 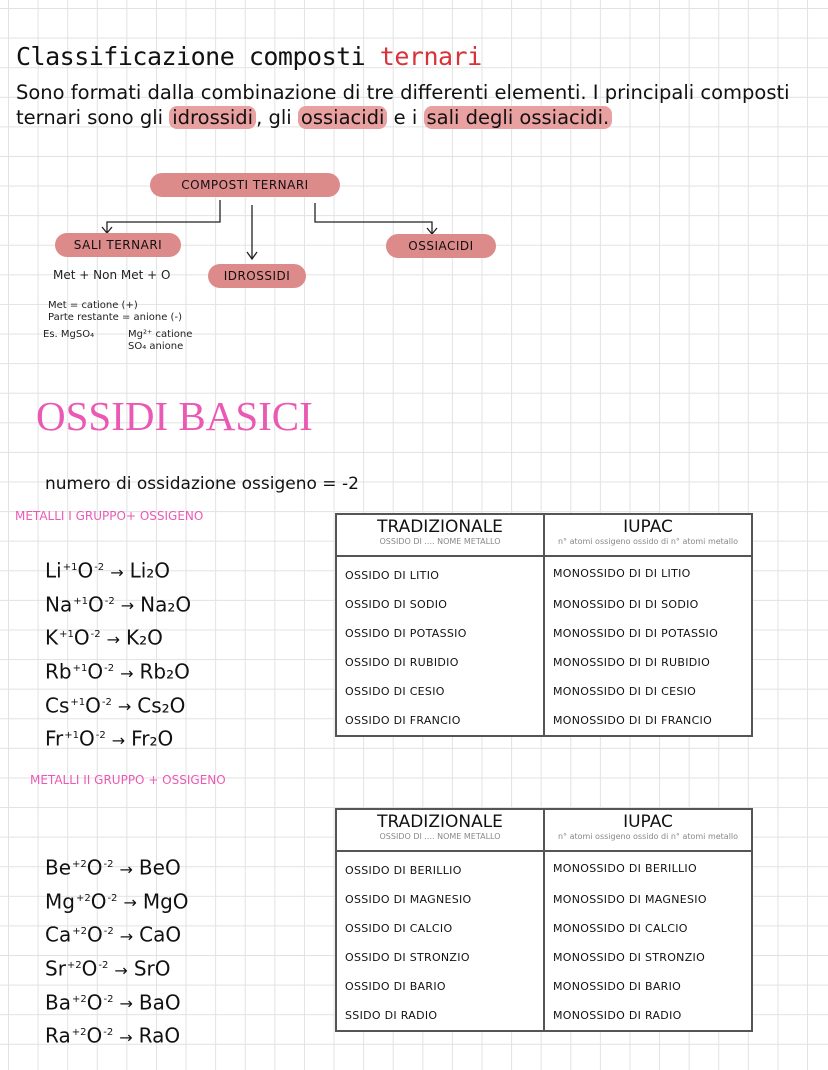 What do you see at coordinates (648, 986) in the screenshot?
I see `iupac-name: MONOSSIDO DI BARIO` at bounding box center [648, 986].